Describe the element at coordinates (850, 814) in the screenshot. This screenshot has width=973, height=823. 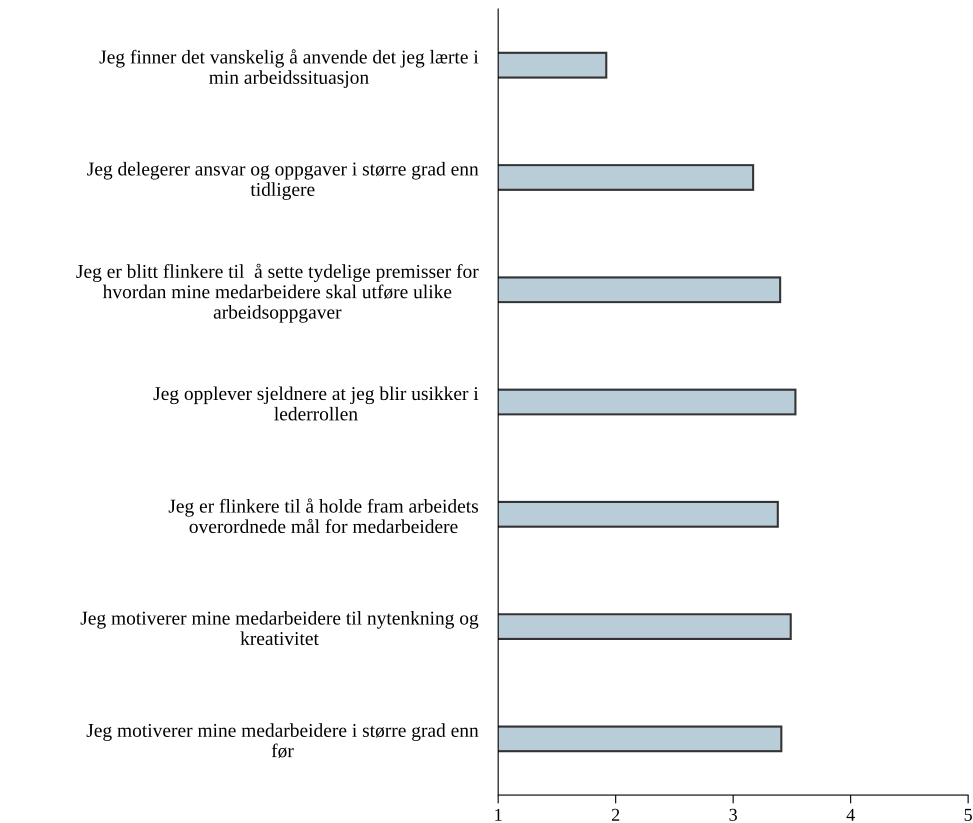
I see `x-tick-label: 4` at that location.